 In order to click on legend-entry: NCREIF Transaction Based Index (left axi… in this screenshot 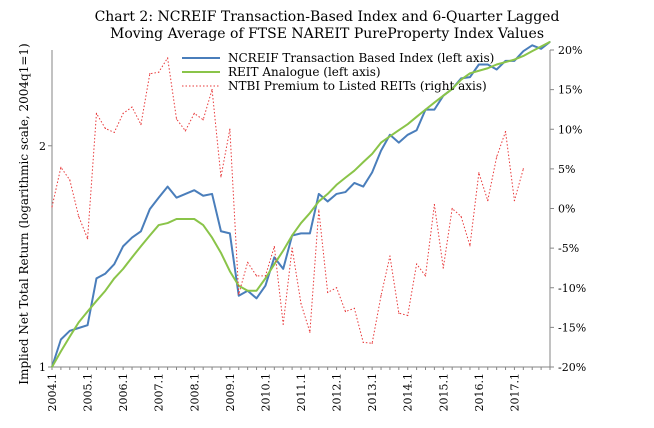, I will do `click(361, 58)`.